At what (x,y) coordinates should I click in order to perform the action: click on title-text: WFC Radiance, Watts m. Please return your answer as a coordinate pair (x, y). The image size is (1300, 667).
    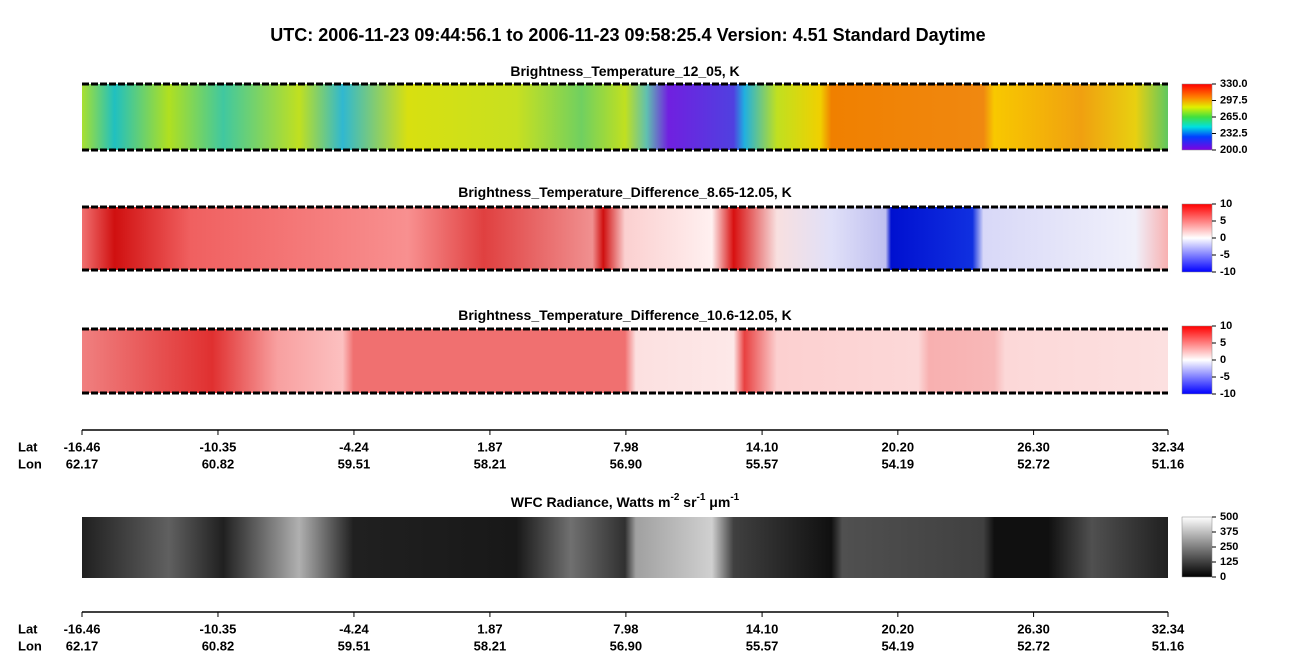
    Looking at the image, I should click on (591, 502).